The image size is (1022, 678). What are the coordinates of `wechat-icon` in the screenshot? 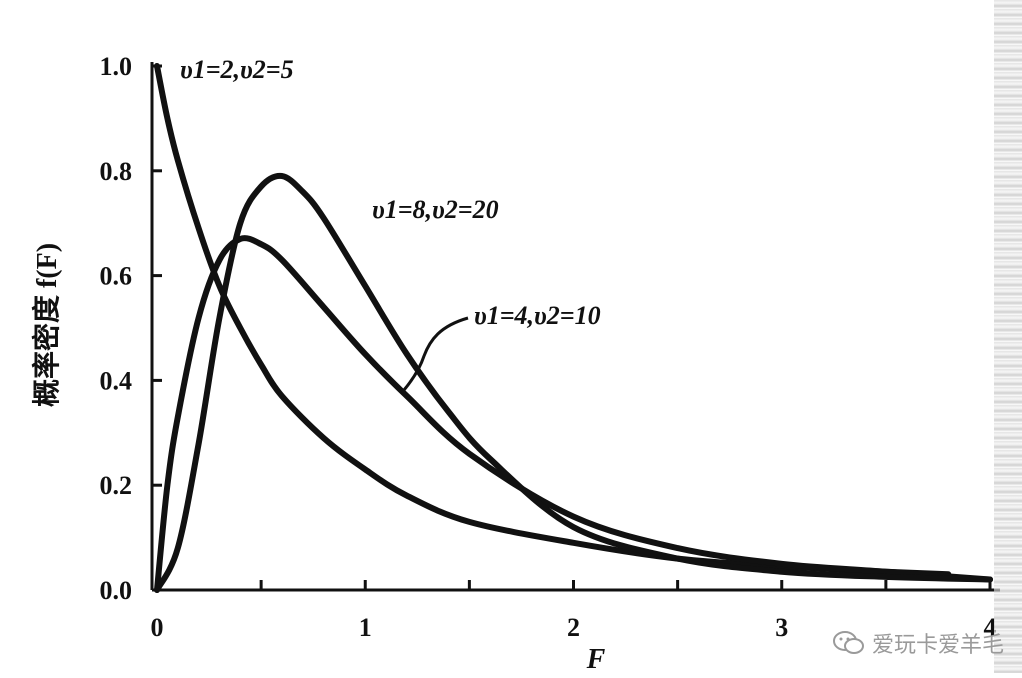 It's located at (848, 642).